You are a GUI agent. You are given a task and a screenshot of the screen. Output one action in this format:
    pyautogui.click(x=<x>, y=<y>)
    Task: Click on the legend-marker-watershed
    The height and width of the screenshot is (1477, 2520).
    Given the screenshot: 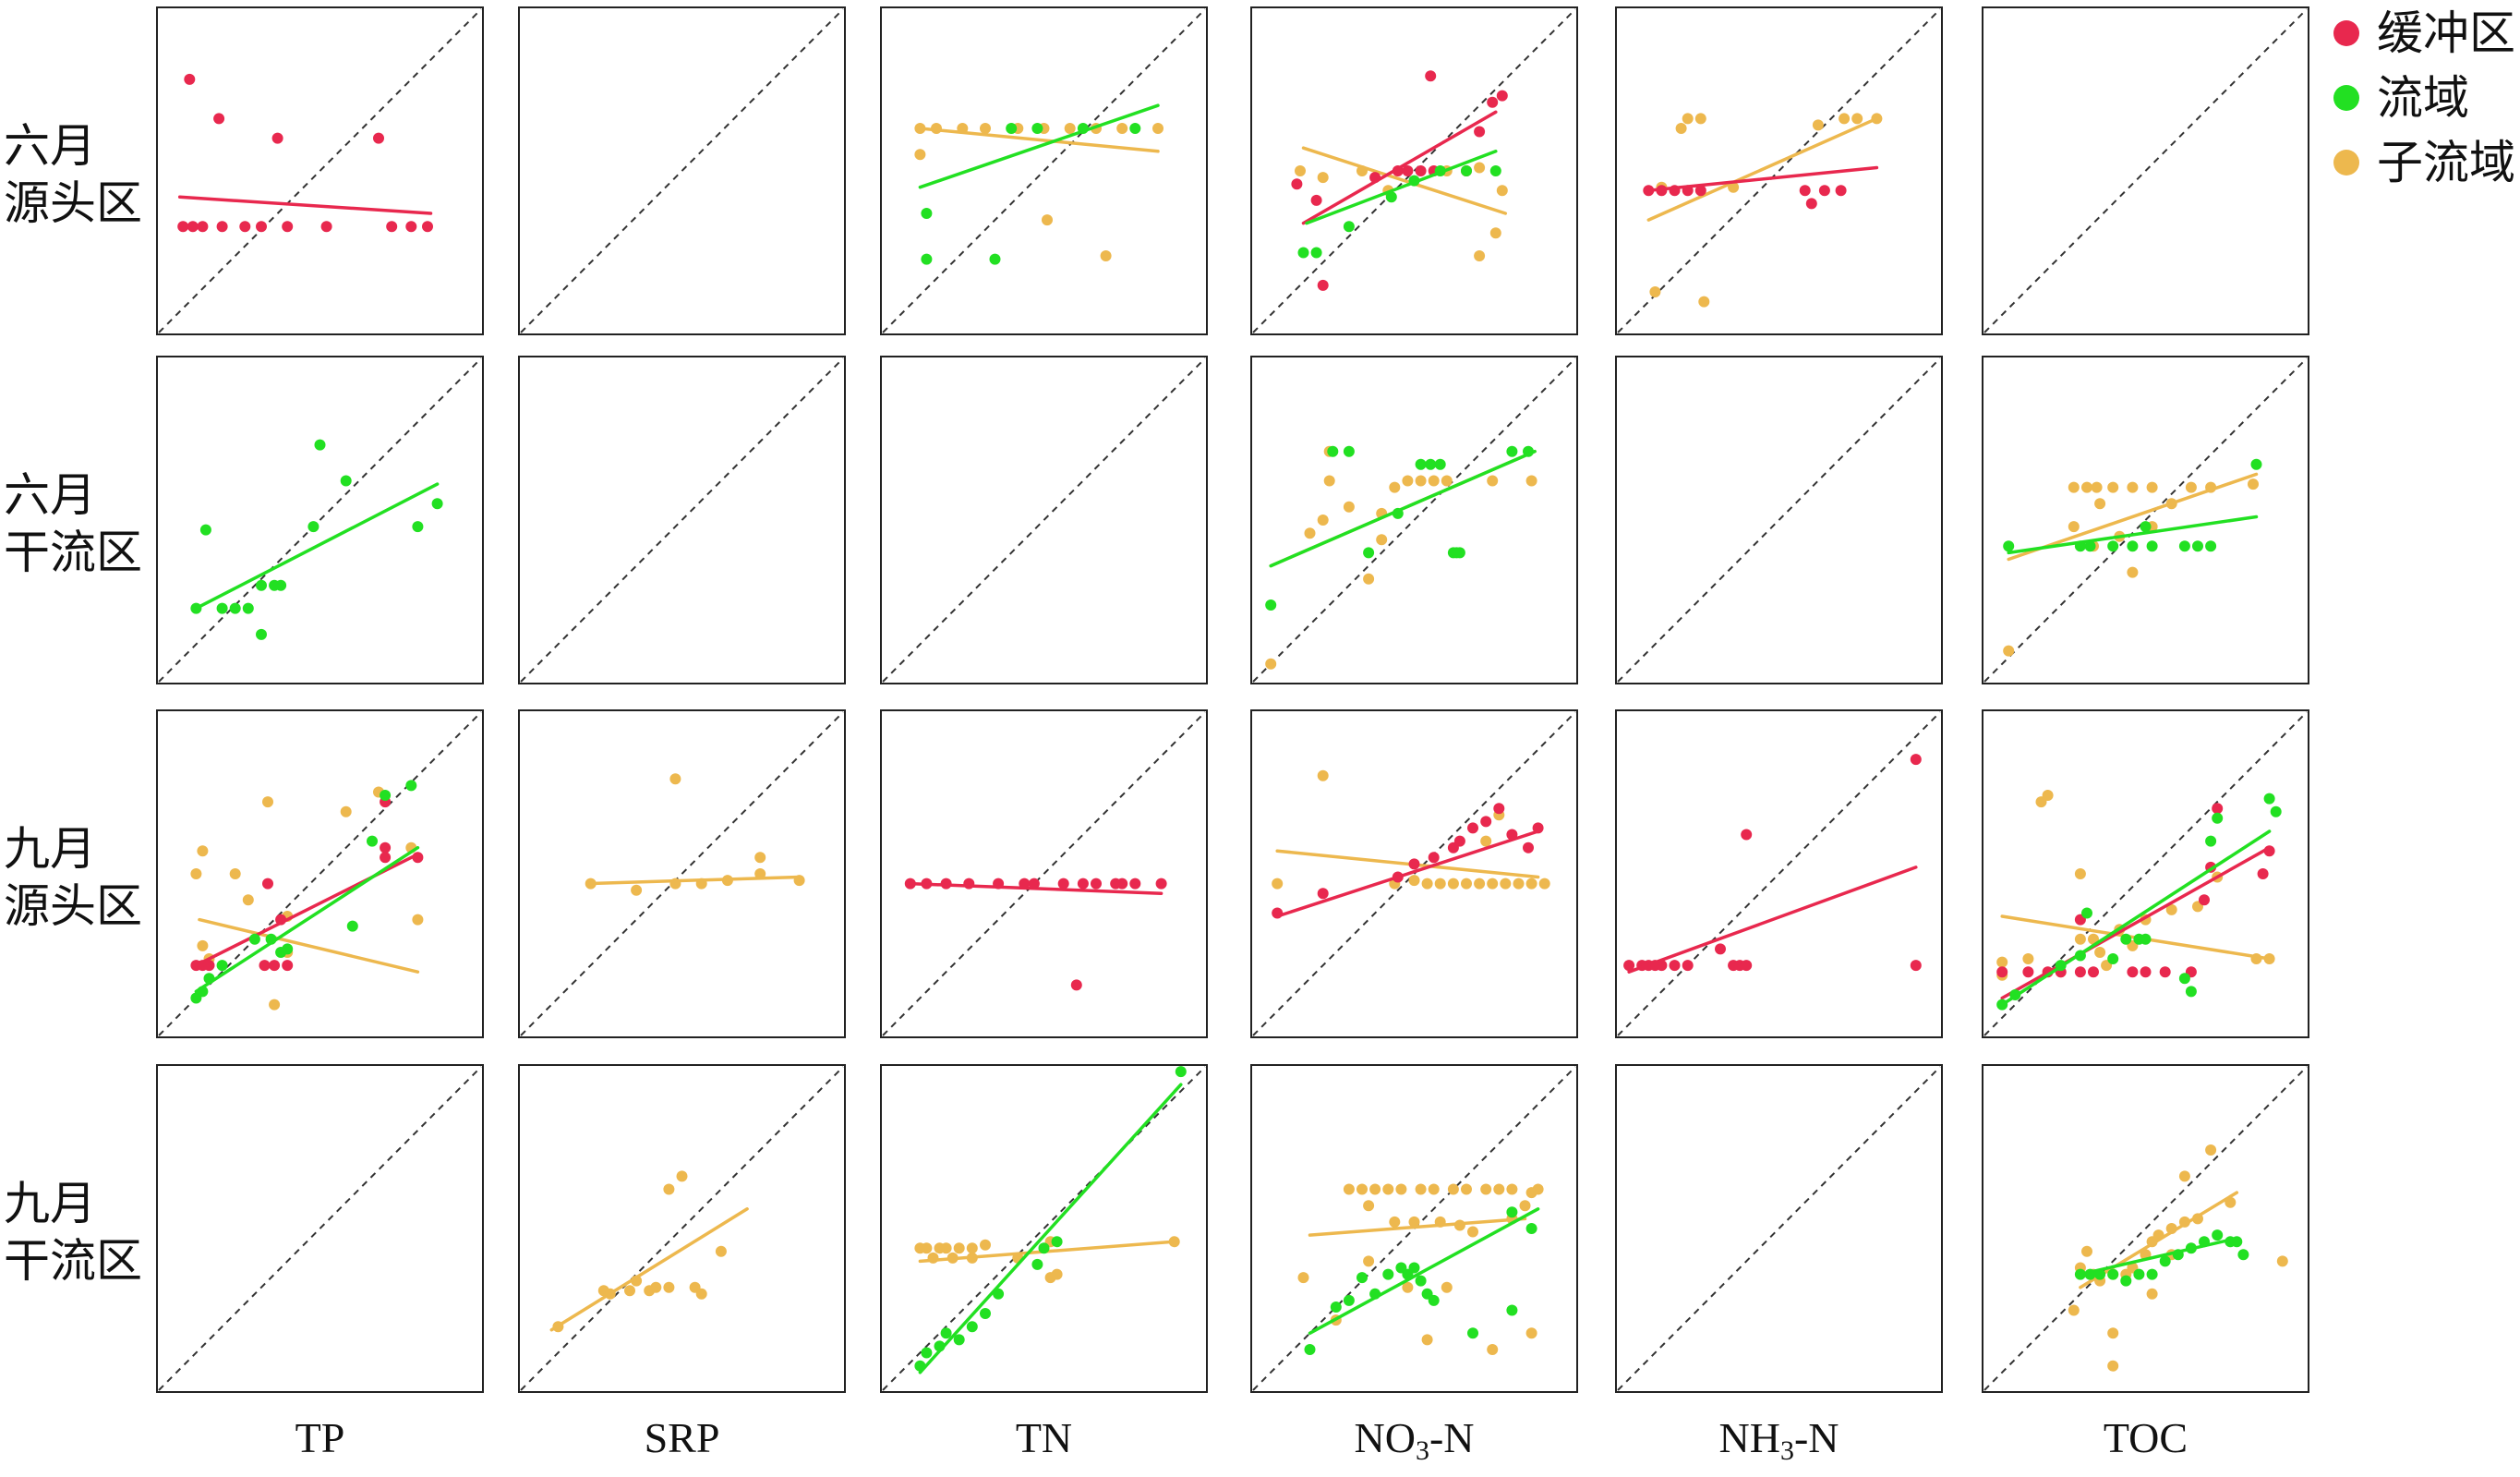 What is the action you would take?
    pyautogui.click(x=2346, y=98)
    